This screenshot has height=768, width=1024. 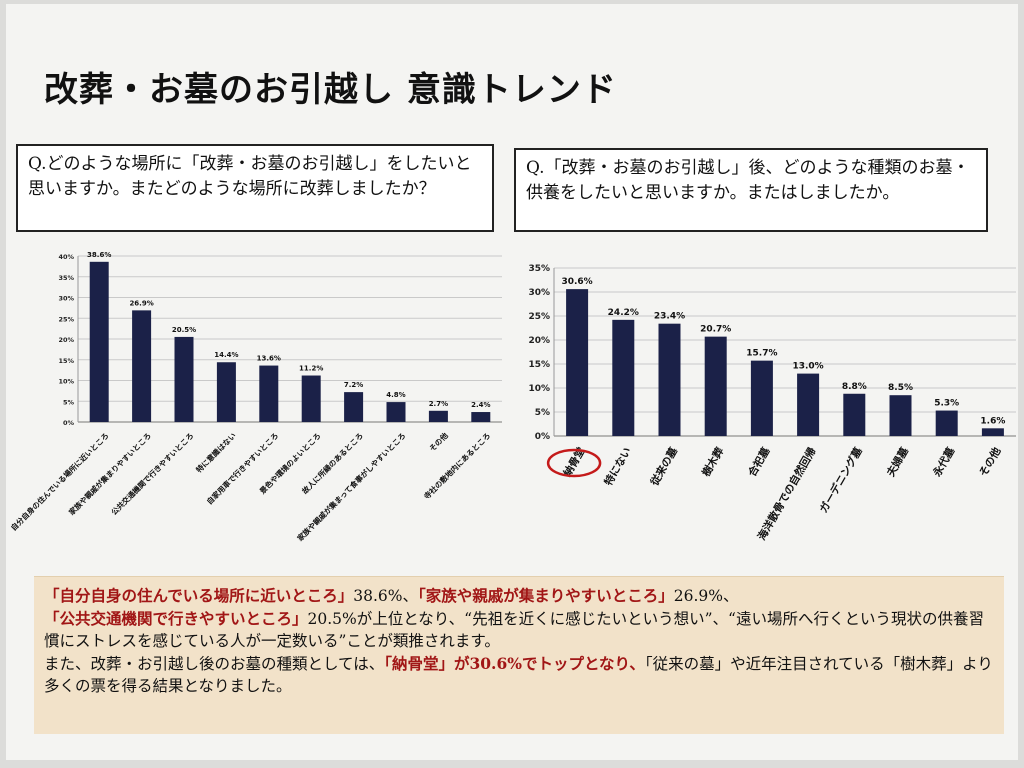 I want to click on data-label: 26.9%, so click(x=141, y=303).